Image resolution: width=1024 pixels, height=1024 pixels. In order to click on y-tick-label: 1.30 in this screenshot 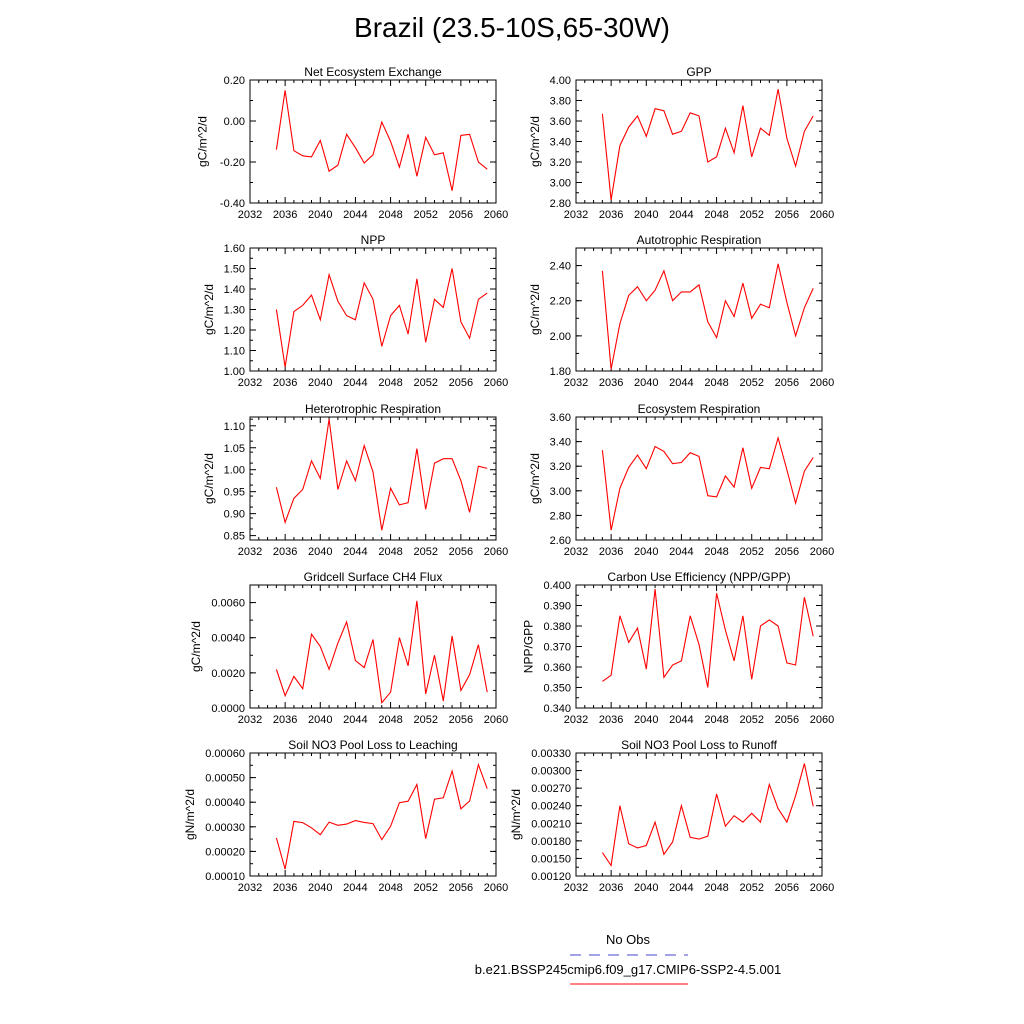, I will do `click(234, 311)`.